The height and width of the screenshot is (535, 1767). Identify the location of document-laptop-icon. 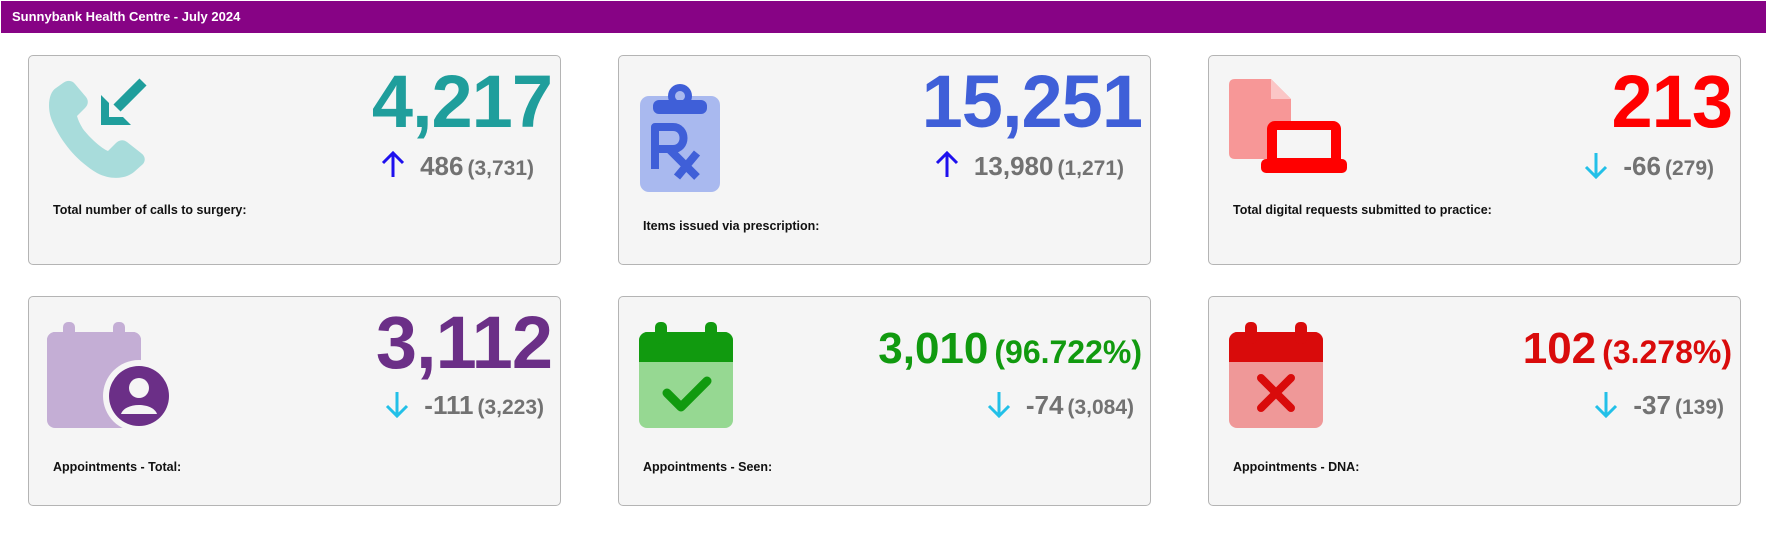
(1290, 131).